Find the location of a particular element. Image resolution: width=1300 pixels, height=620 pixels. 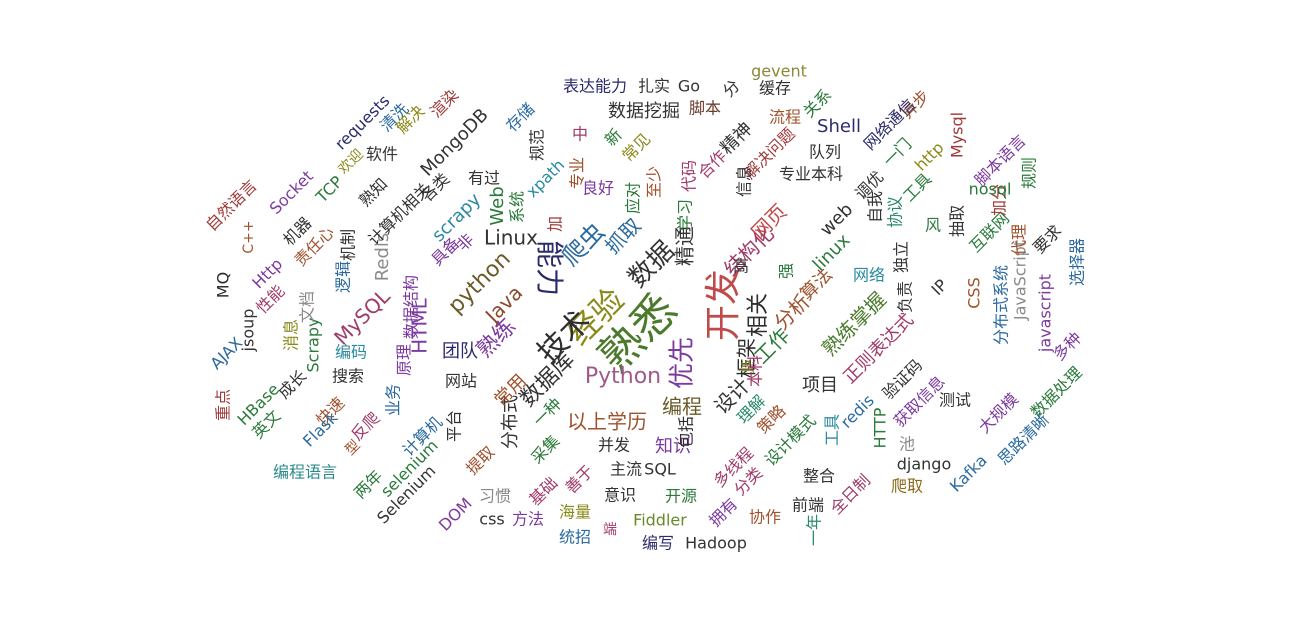

word-cloud-term: 规范 is located at coordinates (537, 145).